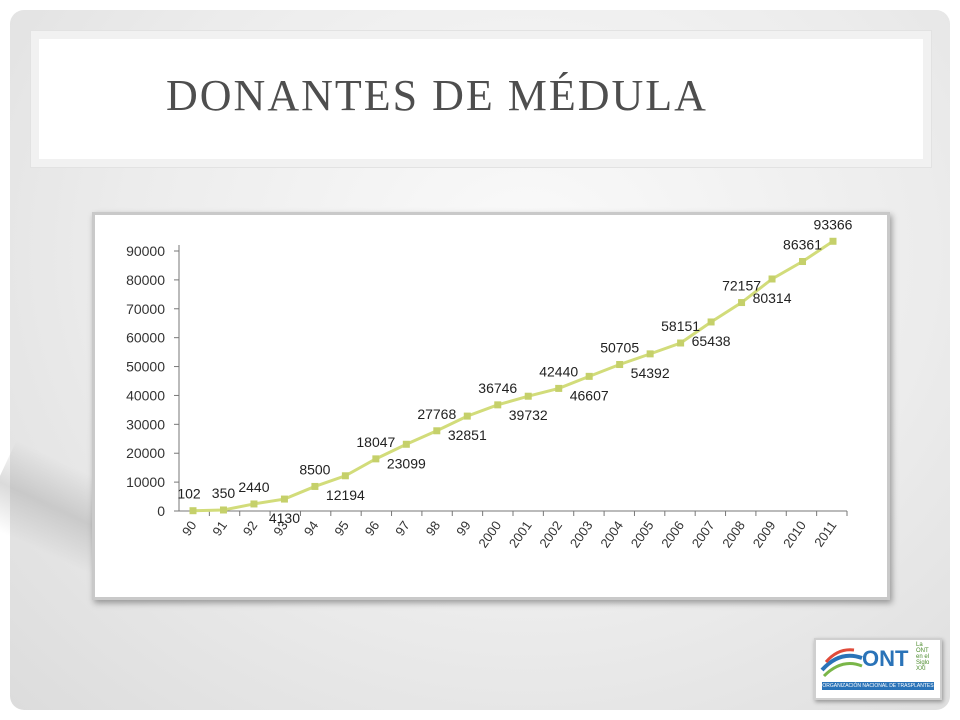 This screenshot has height=720, width=960. What do you see at coordinates (145, 395) in the screenshot?
I see `y-tick-label: 40000` at bounding box center [145, 395].